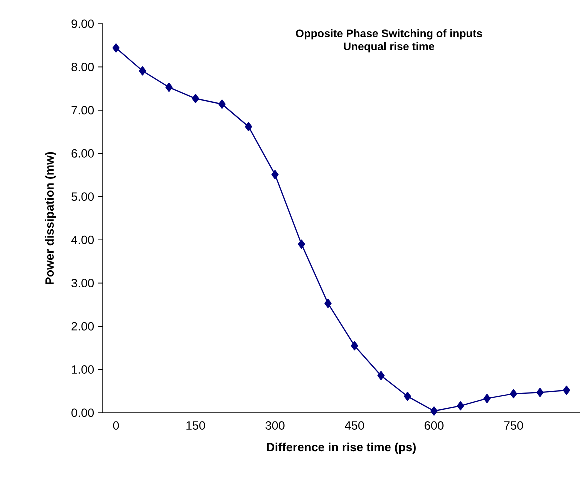 The image size is (582, 491). I want to click on y-tick-label: 8.00, so click(83, 67).